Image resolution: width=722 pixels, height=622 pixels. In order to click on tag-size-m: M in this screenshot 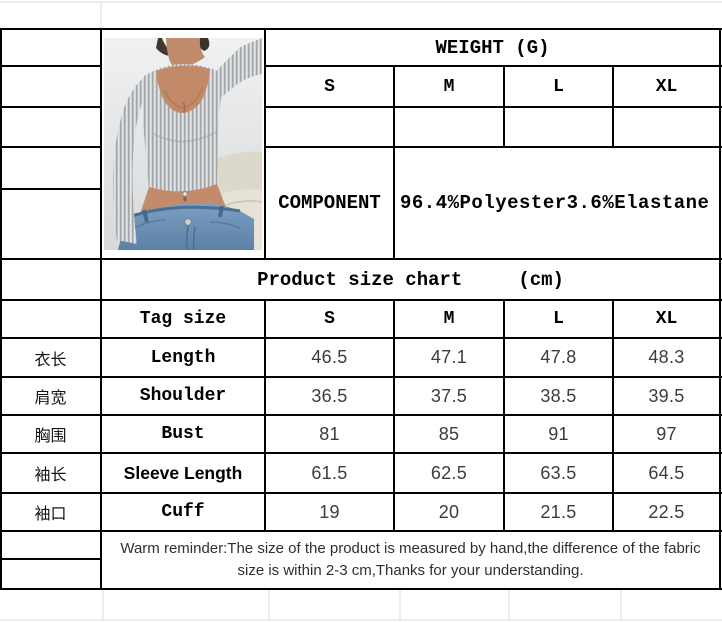, I will do `click(449, 319)`.